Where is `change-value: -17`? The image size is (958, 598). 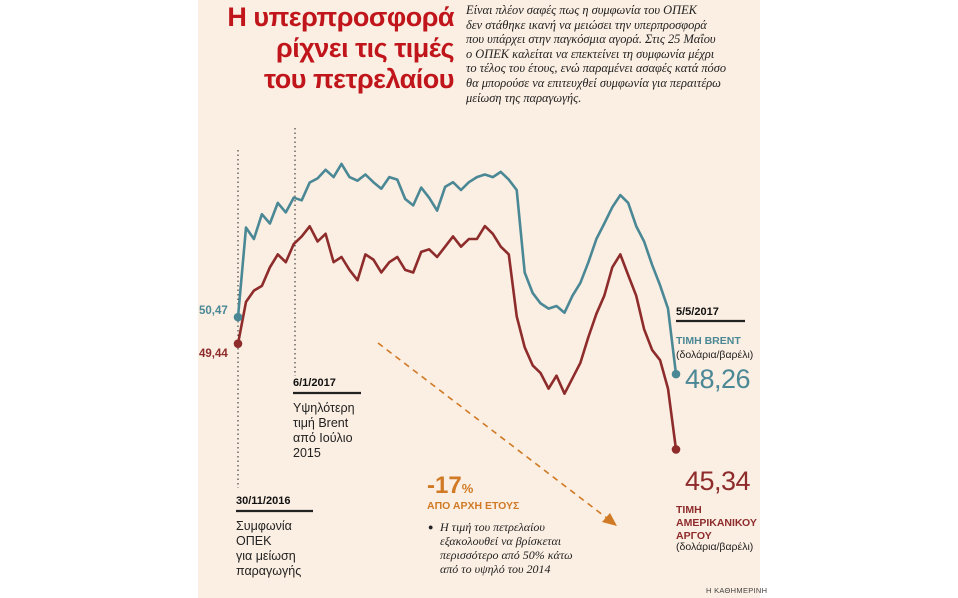 change-value: -17 is located at coordinates (444, 485).